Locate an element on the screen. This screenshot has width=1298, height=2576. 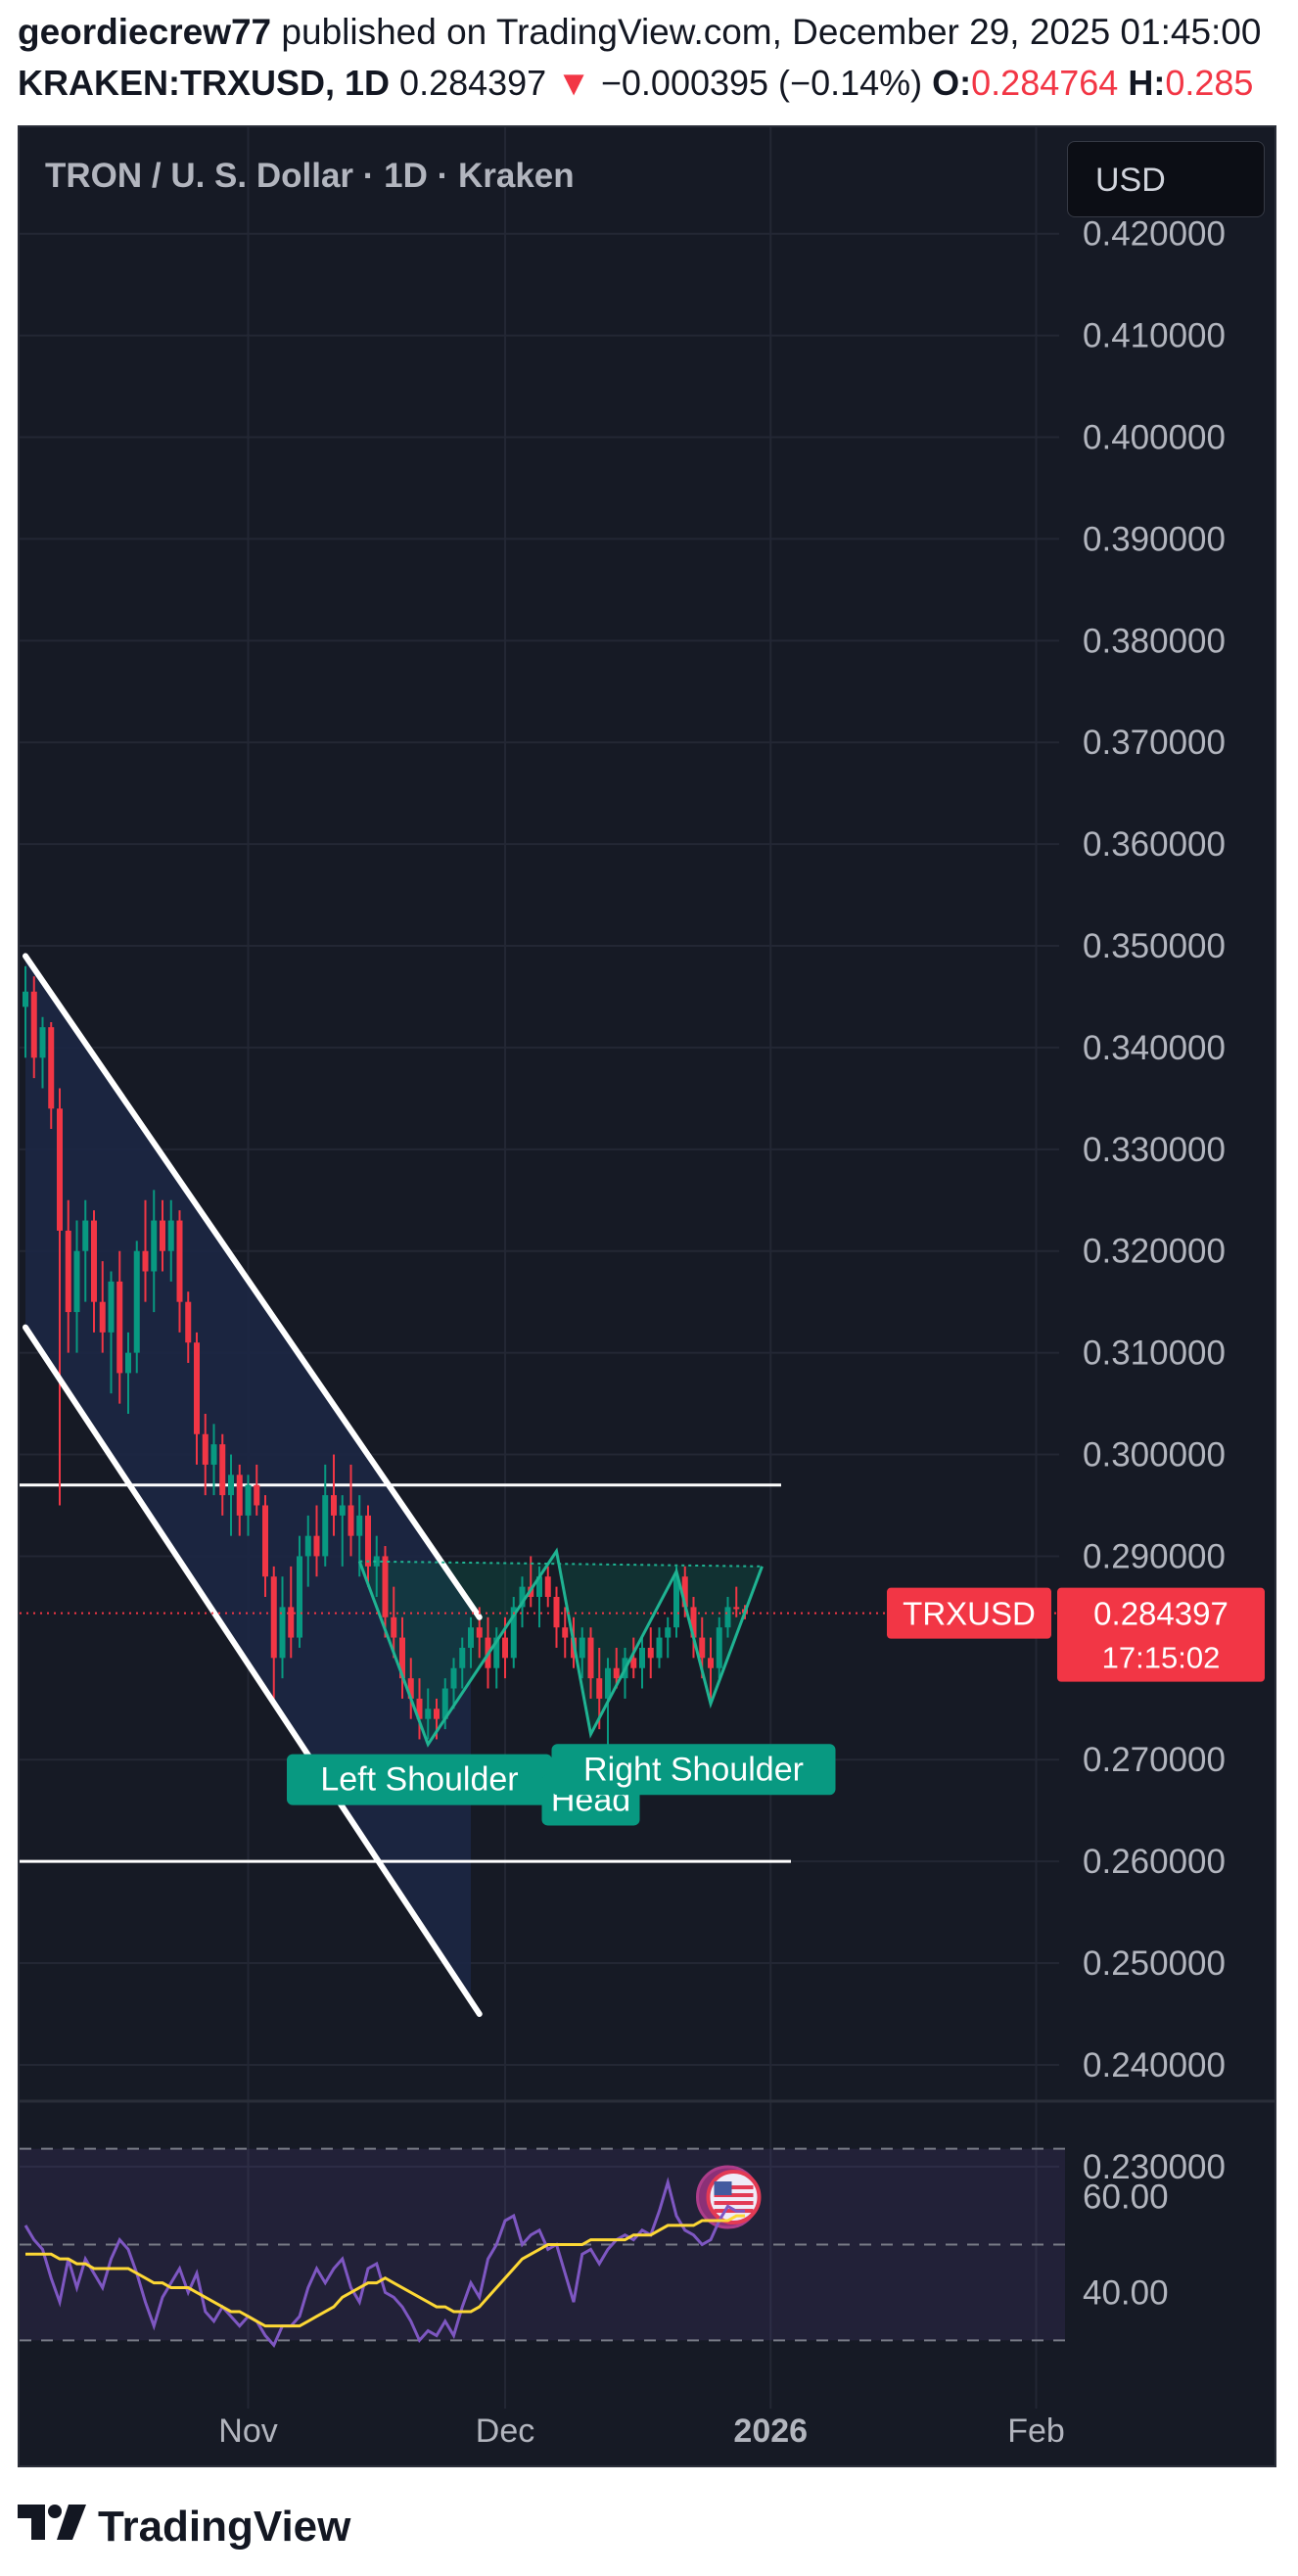
rsi-tick-label: 60.00 is located at coordinates (1126, 2197).